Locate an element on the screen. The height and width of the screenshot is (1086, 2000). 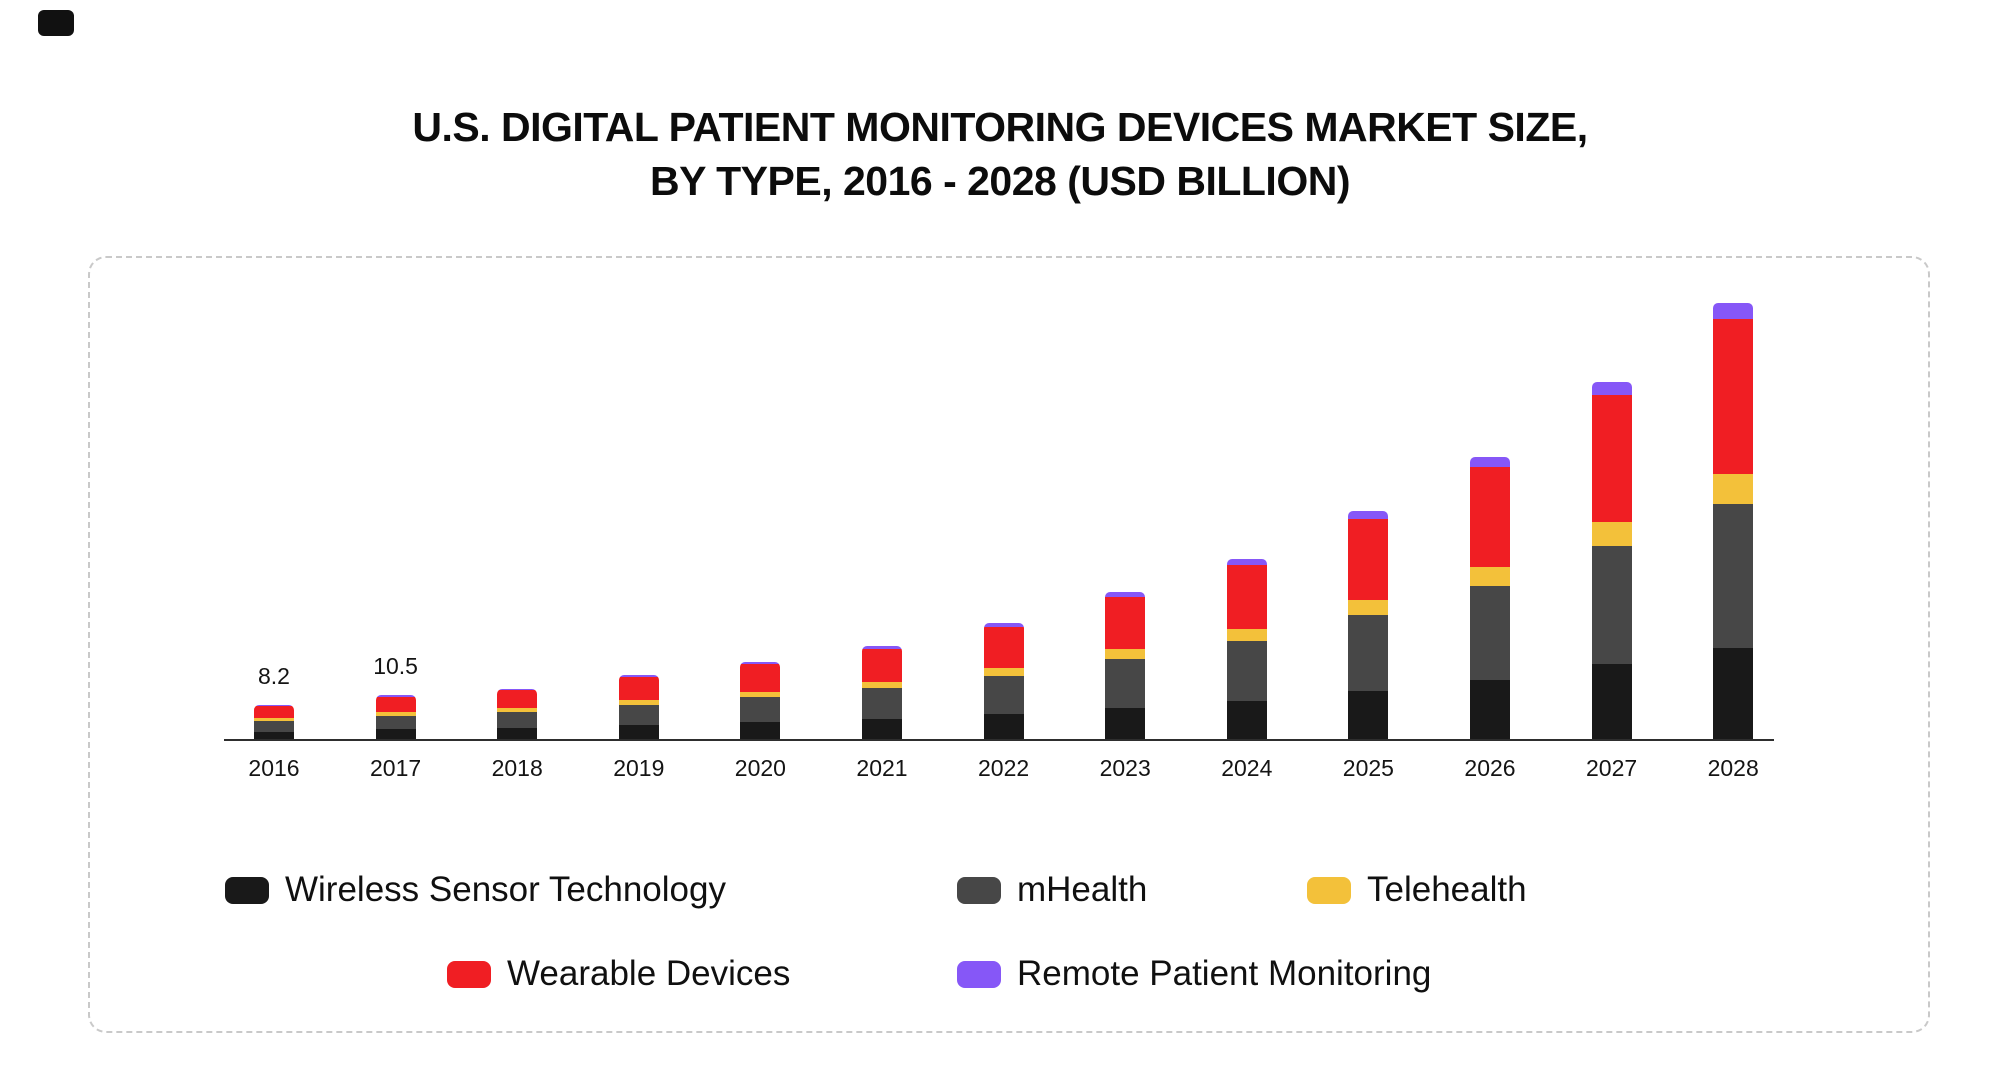
bar-2028 is located at coordinates (1733, 521).